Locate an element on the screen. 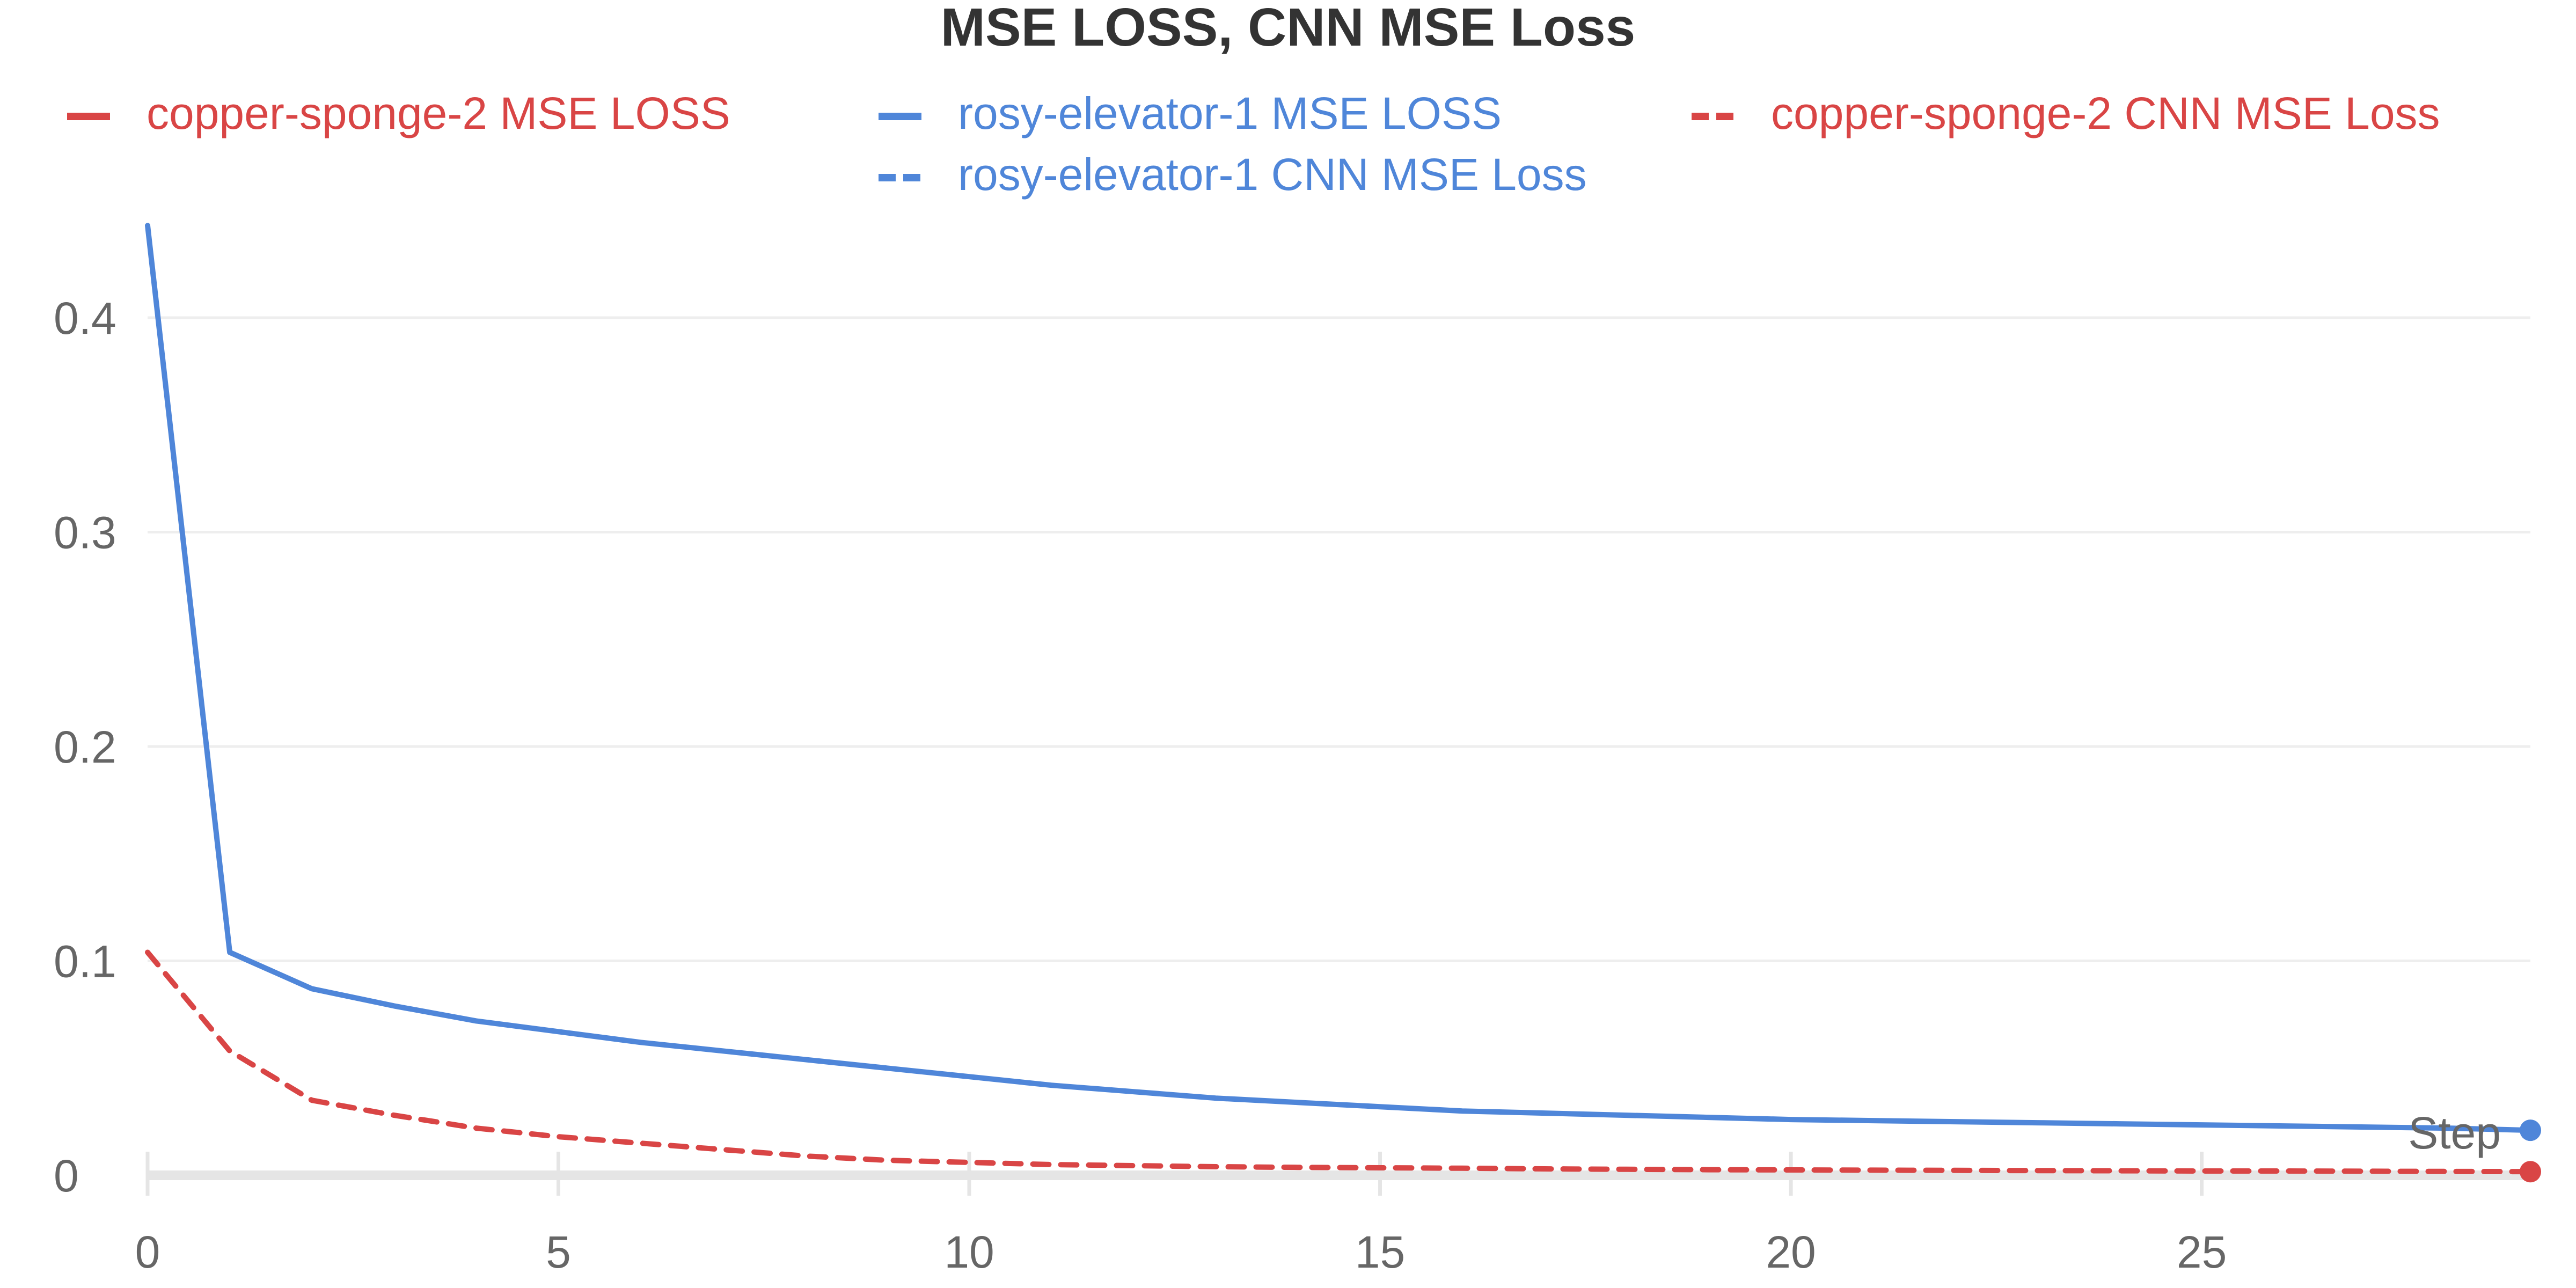 The image size is (2576, 1288). series-end-point-copper-sponge-2-cnn-mse-loss is located at coordinates (2530, 1172).